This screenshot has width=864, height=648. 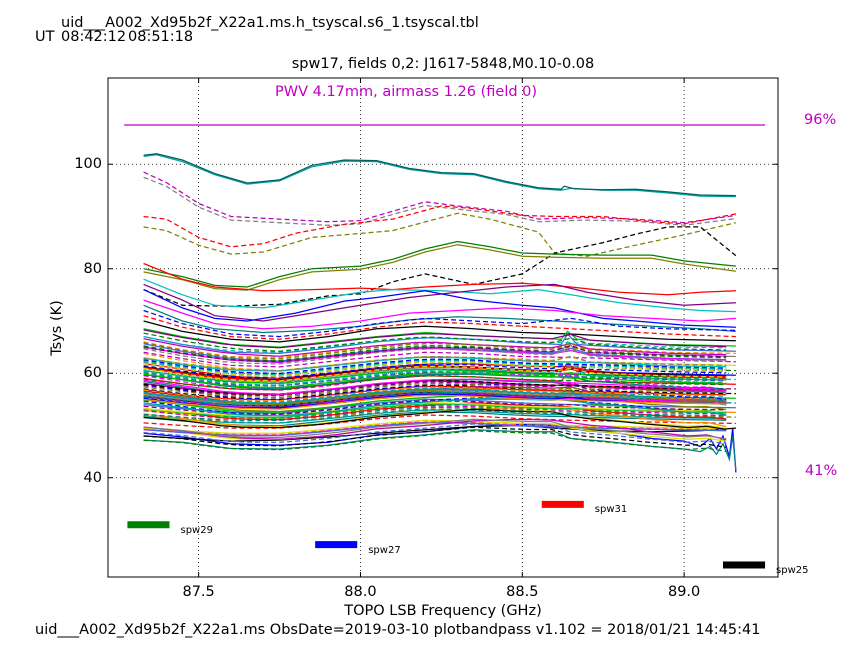 I want to click on ut-label: UT, so click(x=45, y=37).